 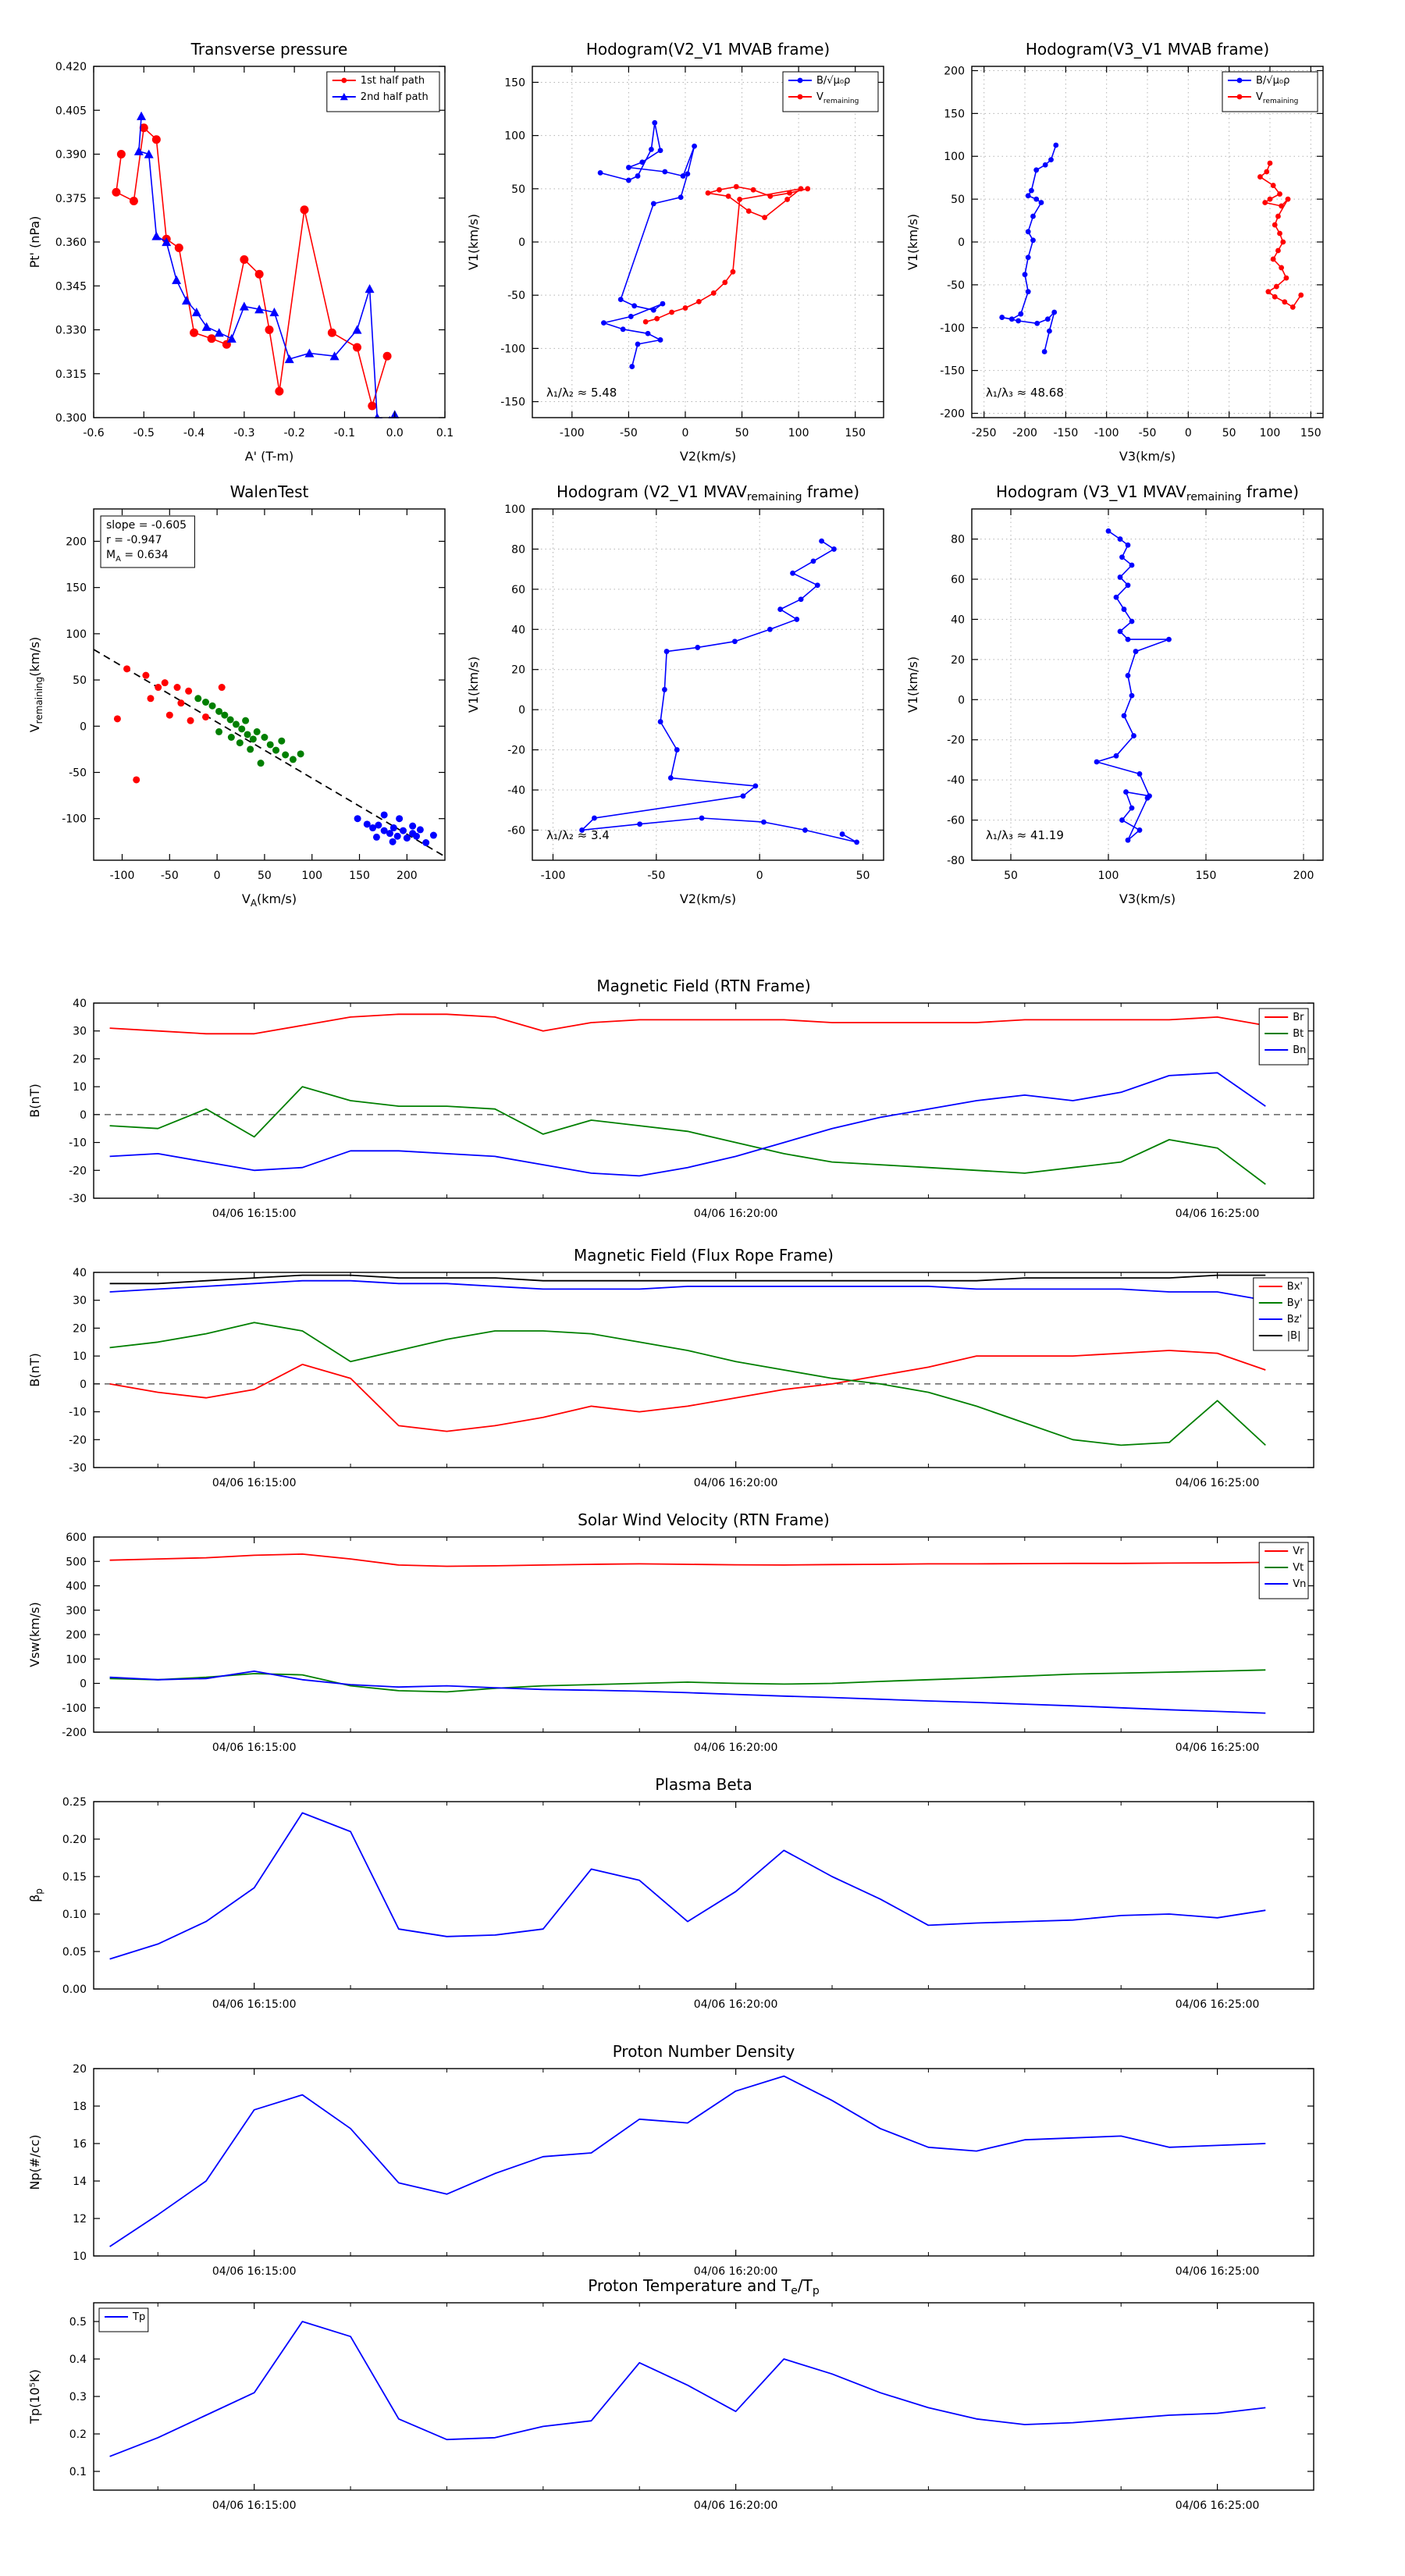 What do you see at coordinates (958, 540) in the screenshot?
I see `y-tick-label: 80` at bounding box center [958, 540].